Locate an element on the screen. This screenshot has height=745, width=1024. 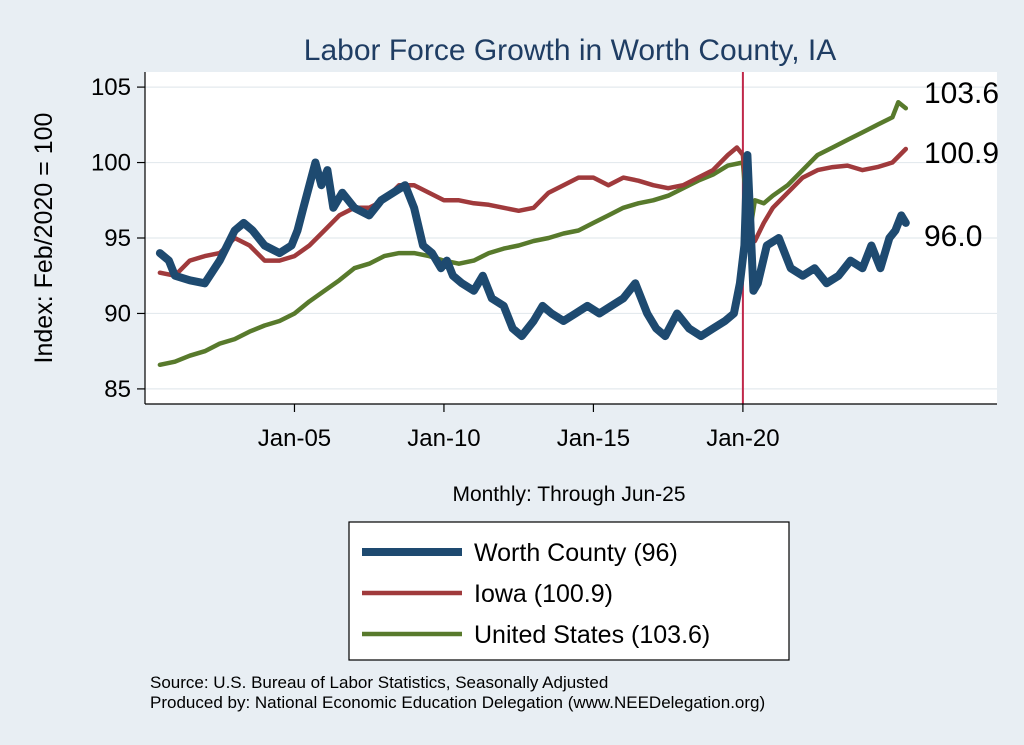
chart-title: Labor Force Growth in Worth County, IA is located at coordinates (570, 50).